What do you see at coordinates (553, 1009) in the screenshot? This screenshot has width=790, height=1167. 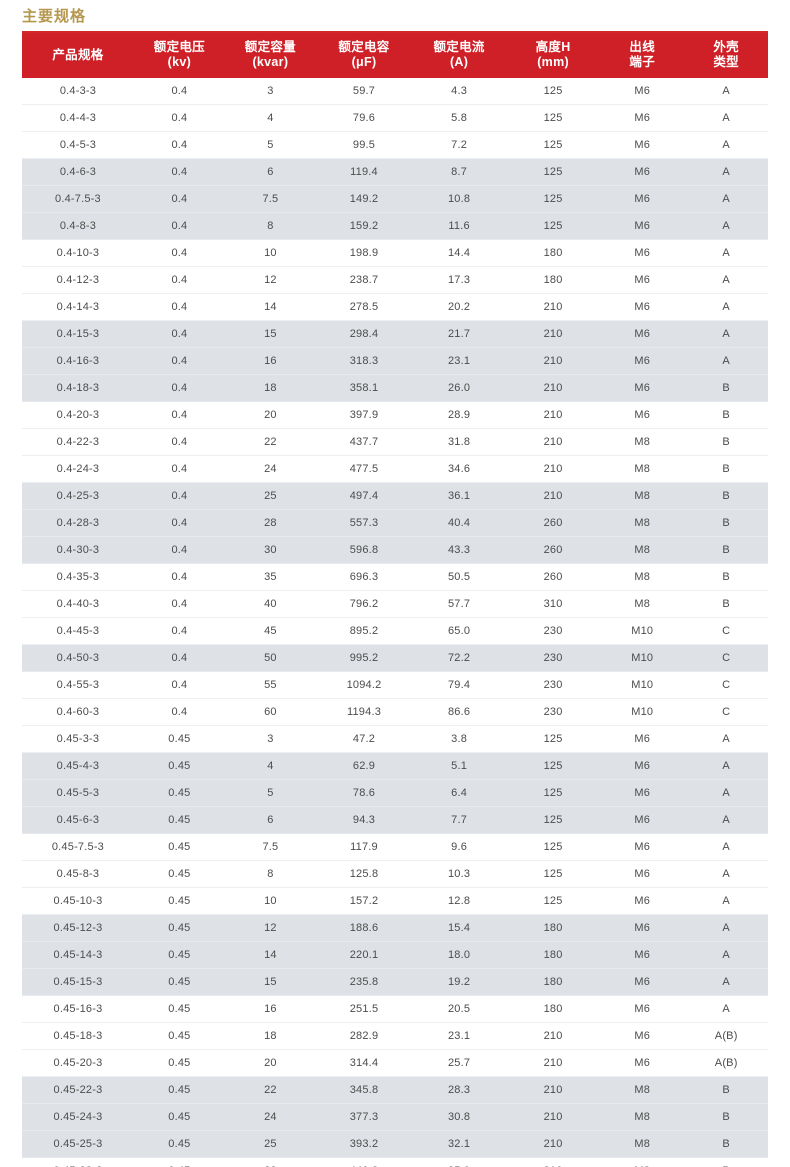 I see `cell-height: 180` at bounding box center [553, 1009].